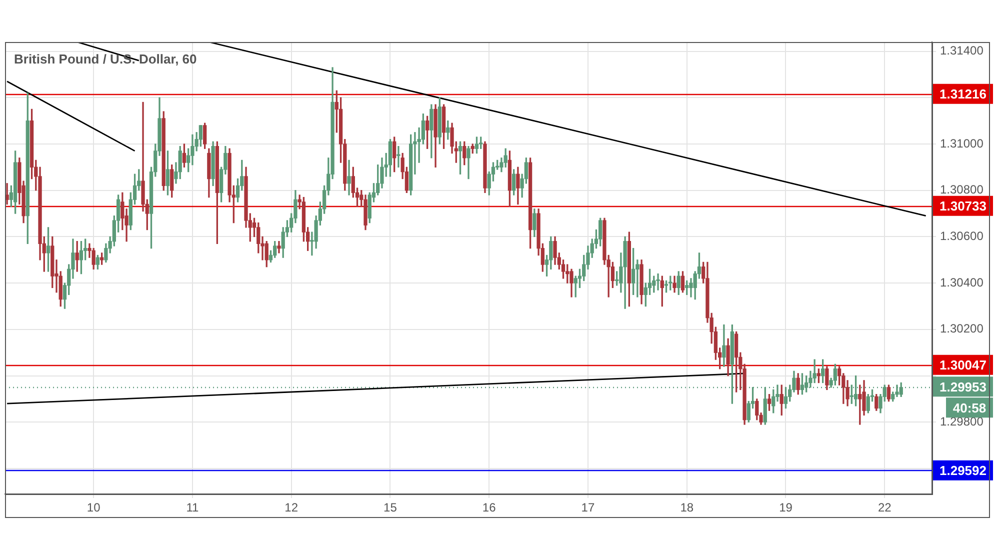 This screenshot has height=556, width=995. What do you see at coordinates (963, 470) in the screenshot?
I see `ref-line-label: 1.29592` at bounding box center [963, 470].